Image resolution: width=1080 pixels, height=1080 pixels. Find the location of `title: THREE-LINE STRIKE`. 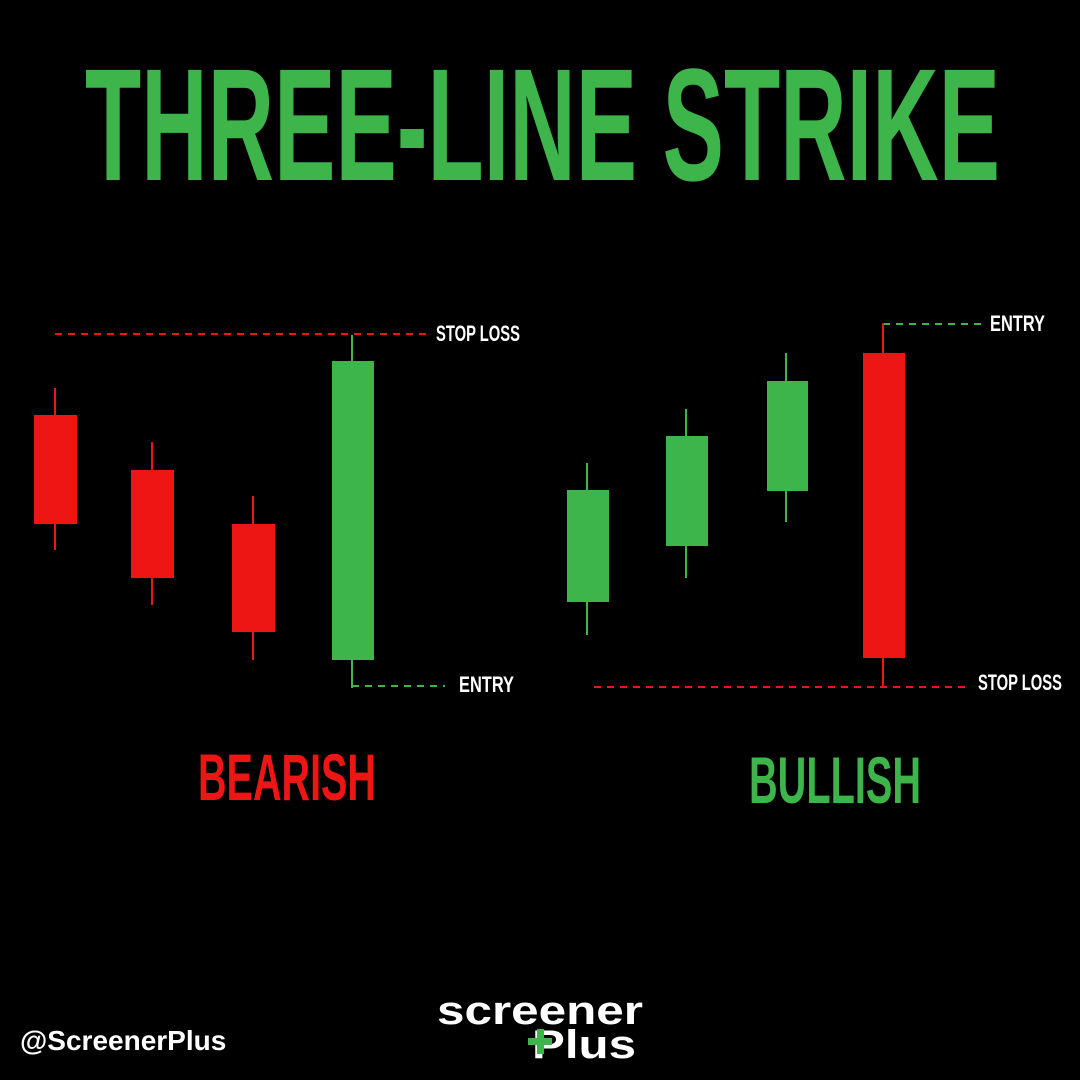

title: THREE-LINE STRIKE is located at coordinates (542, 124).